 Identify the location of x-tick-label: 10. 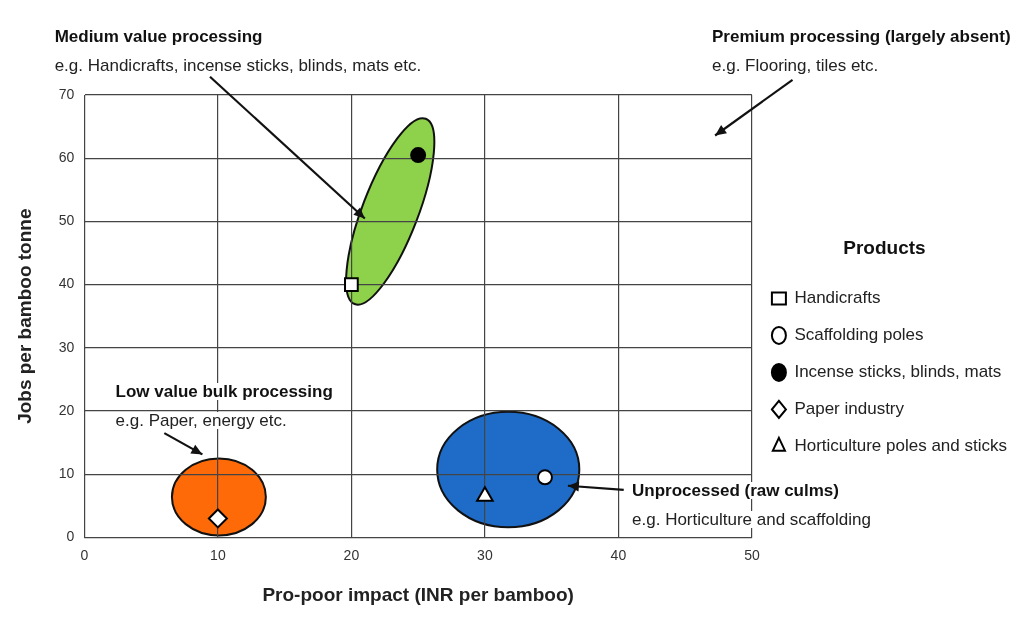
(218, 554).